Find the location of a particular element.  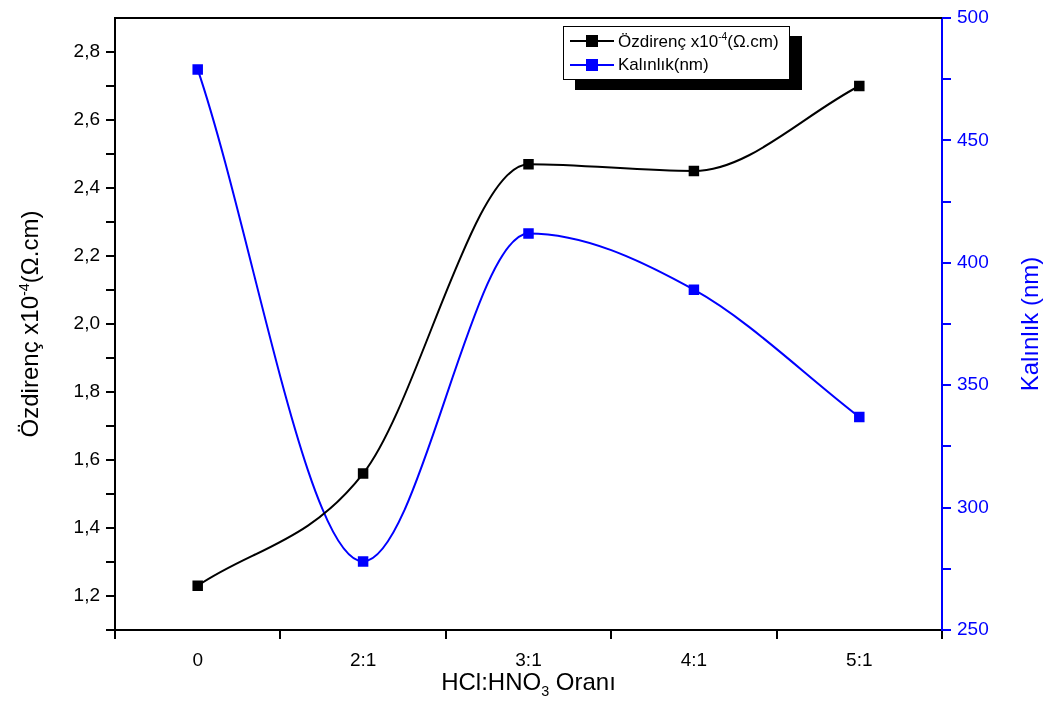

x-tick-label: 2:1 is located at coordinates (363, 659).